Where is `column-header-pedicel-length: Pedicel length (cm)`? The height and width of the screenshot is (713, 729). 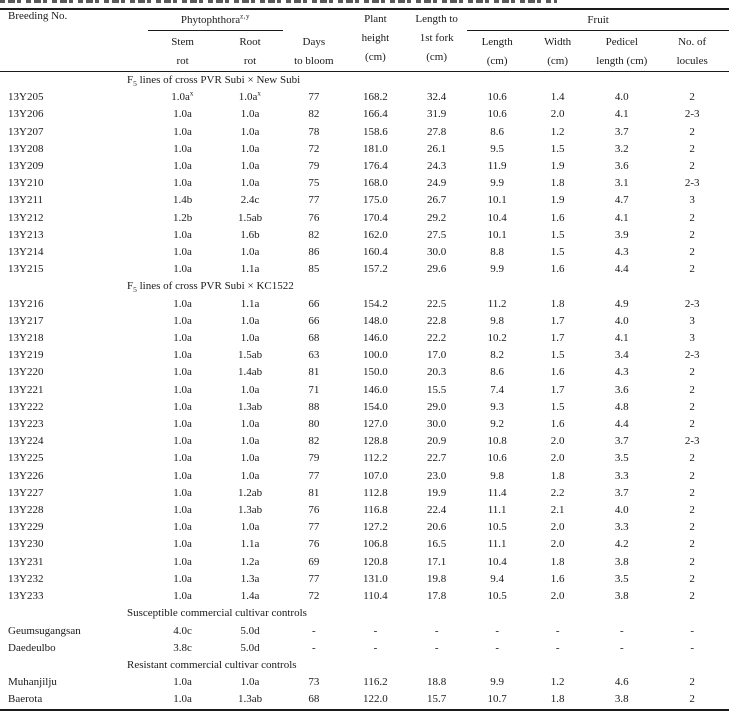 column-header-pedicel-length: Pedicel length (cm) is located at coordinates (622, 51).